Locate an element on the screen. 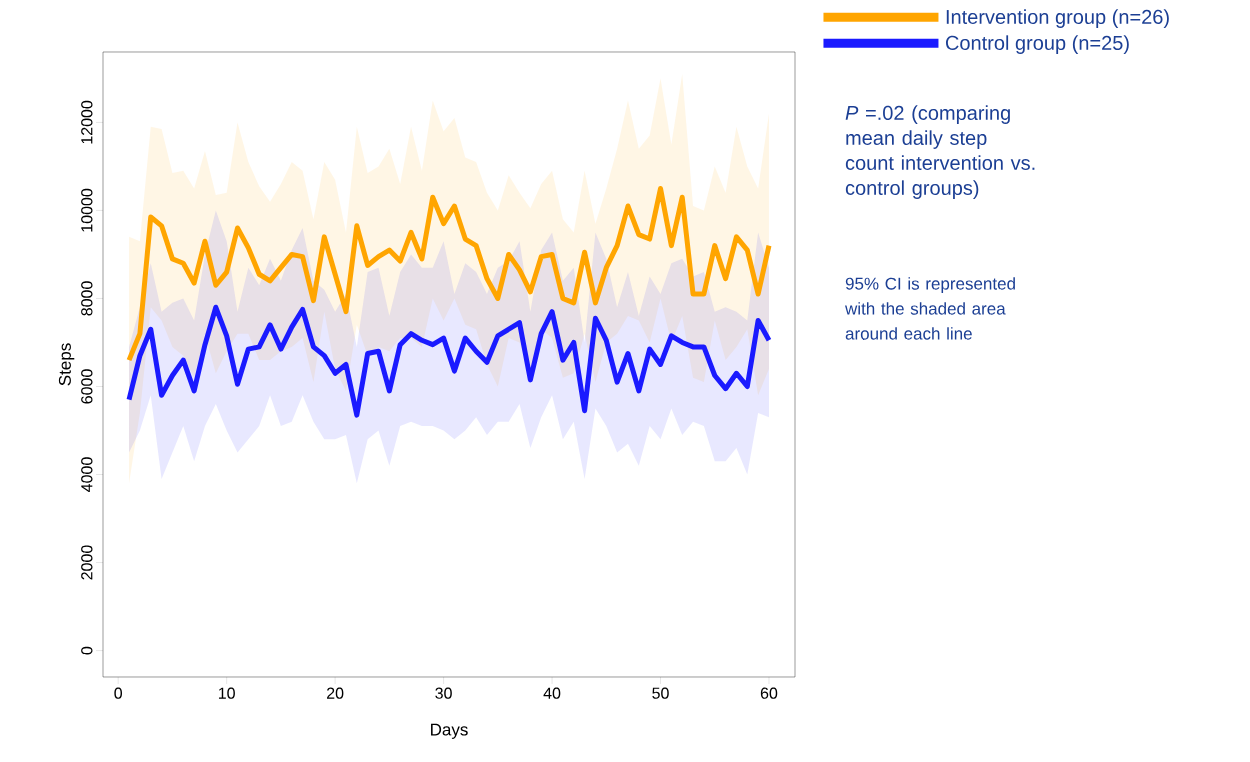  x-tick-label: 30 is located at coordinates (443, 693).